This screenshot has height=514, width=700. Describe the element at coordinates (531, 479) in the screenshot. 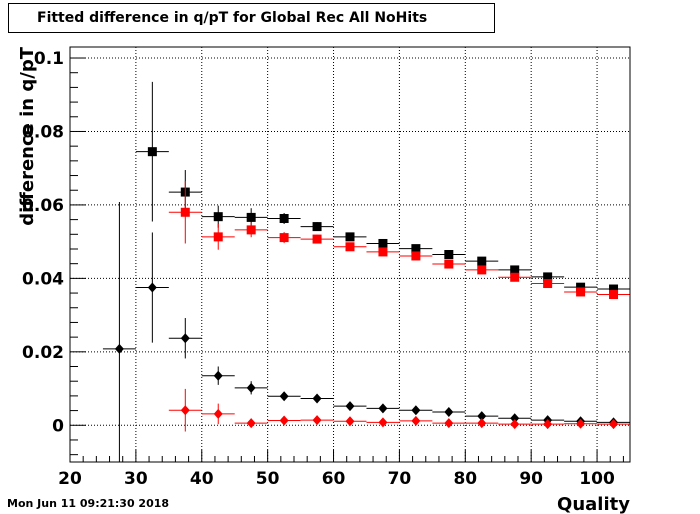

I see `x-tick-label: 90` at that location.